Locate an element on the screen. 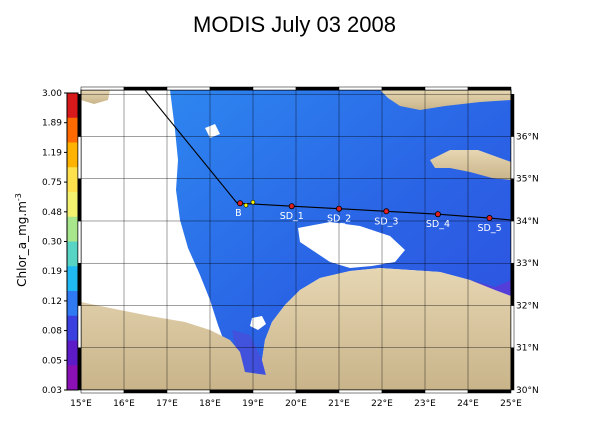 This screenshot has height=422, width=589. land-greece is located at coordinates (445, 100).